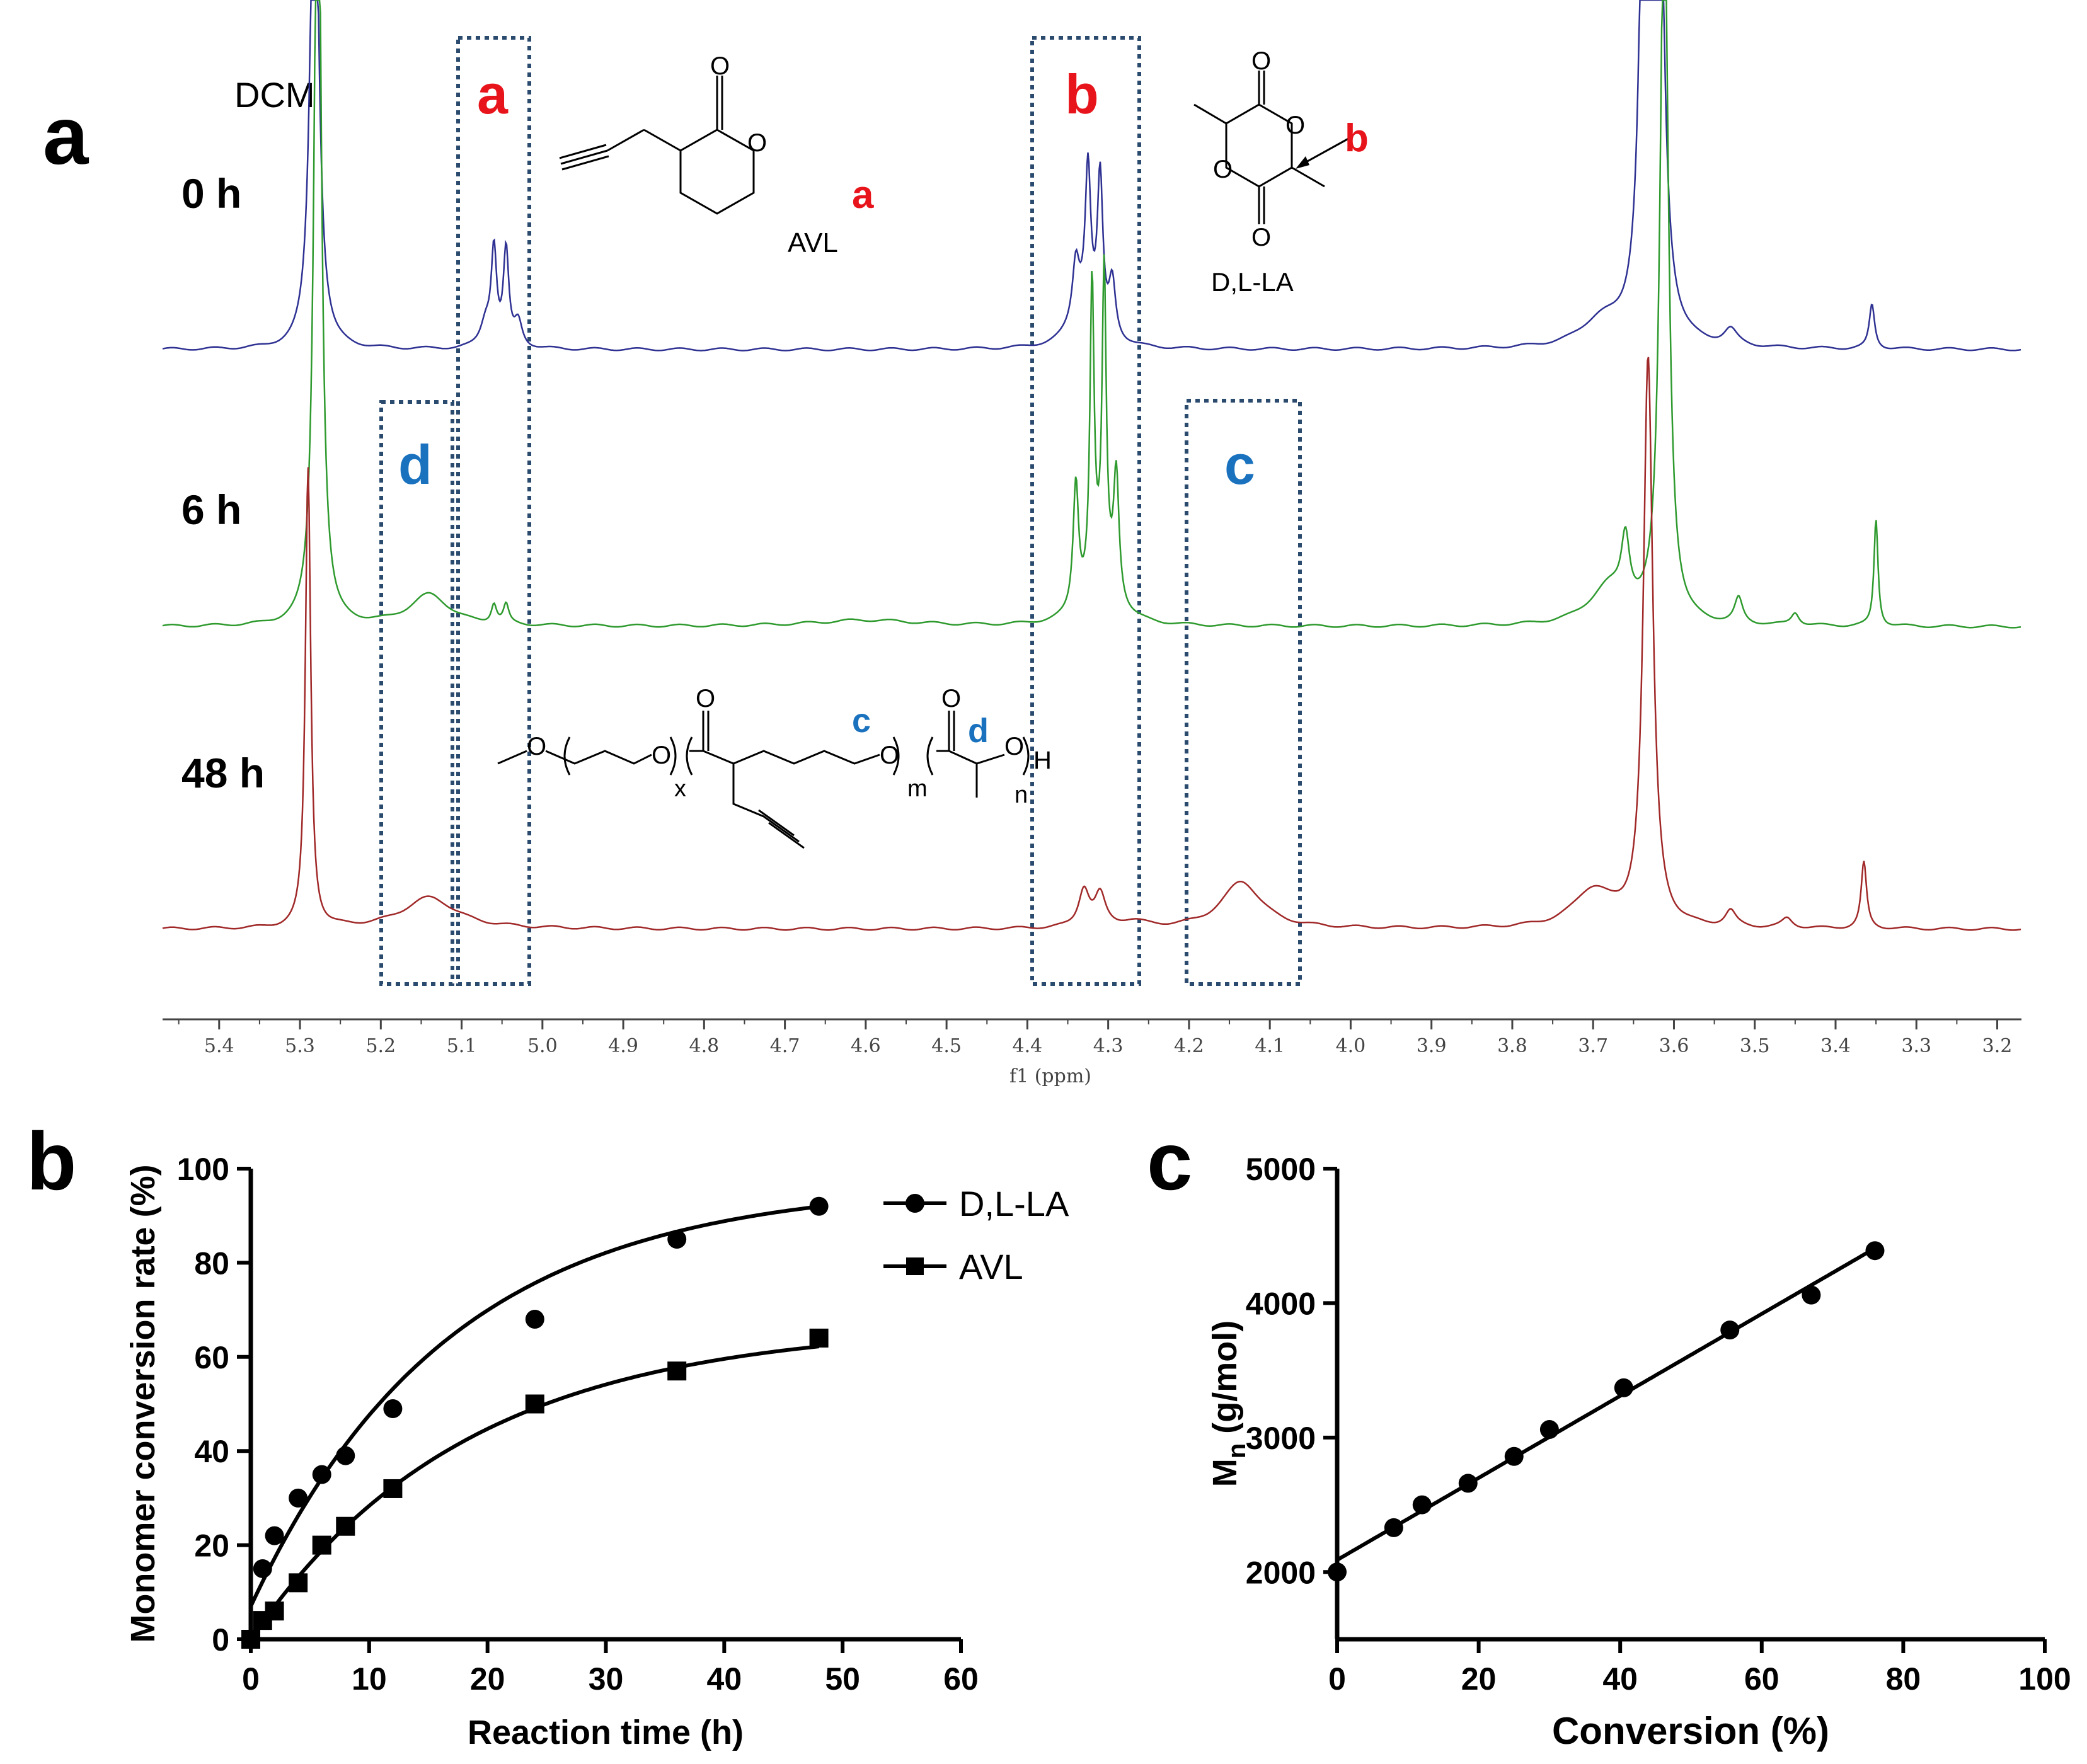 Image resolution: width=2087 pixels, height=1764 pixels. Describe the element at coordinates (1223, 169) in the screenshot. I see `la-o-ring-2: O` at that location.